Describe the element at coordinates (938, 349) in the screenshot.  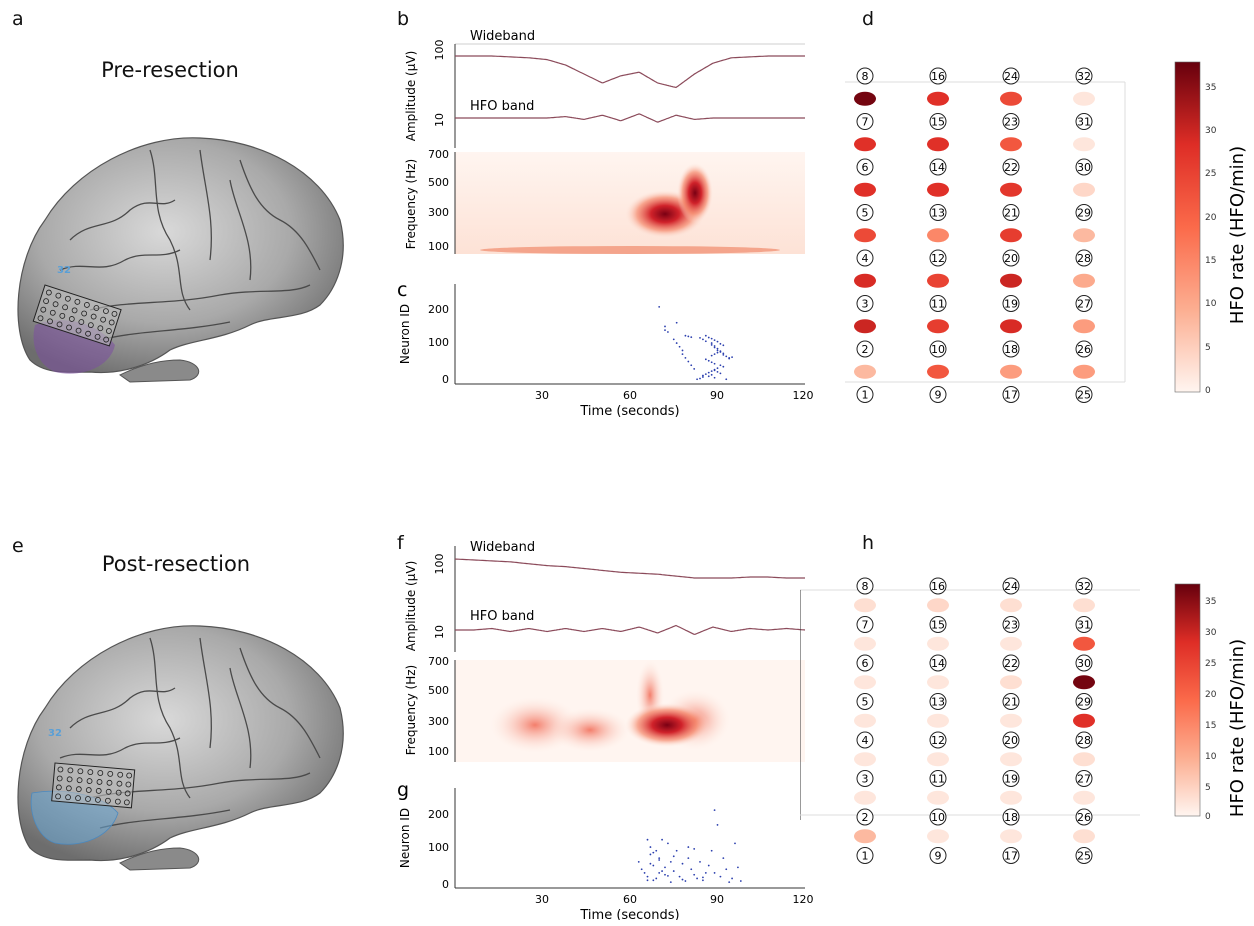
I see `electrode-label-d-10: 10` at that location.